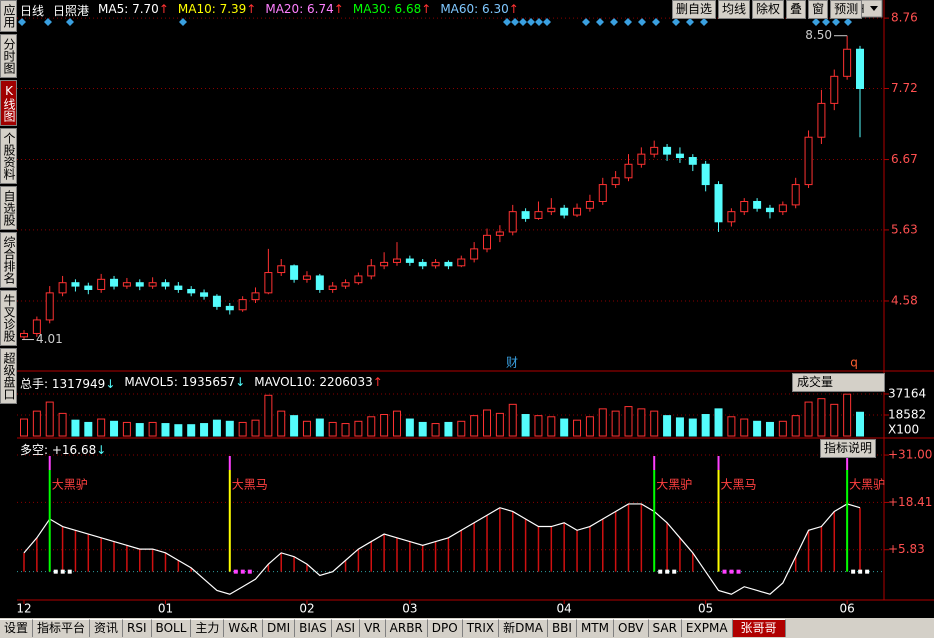 This screenshot has height=638, width=934. I want to click on toolbar-button: 除权, so click(768, 9).